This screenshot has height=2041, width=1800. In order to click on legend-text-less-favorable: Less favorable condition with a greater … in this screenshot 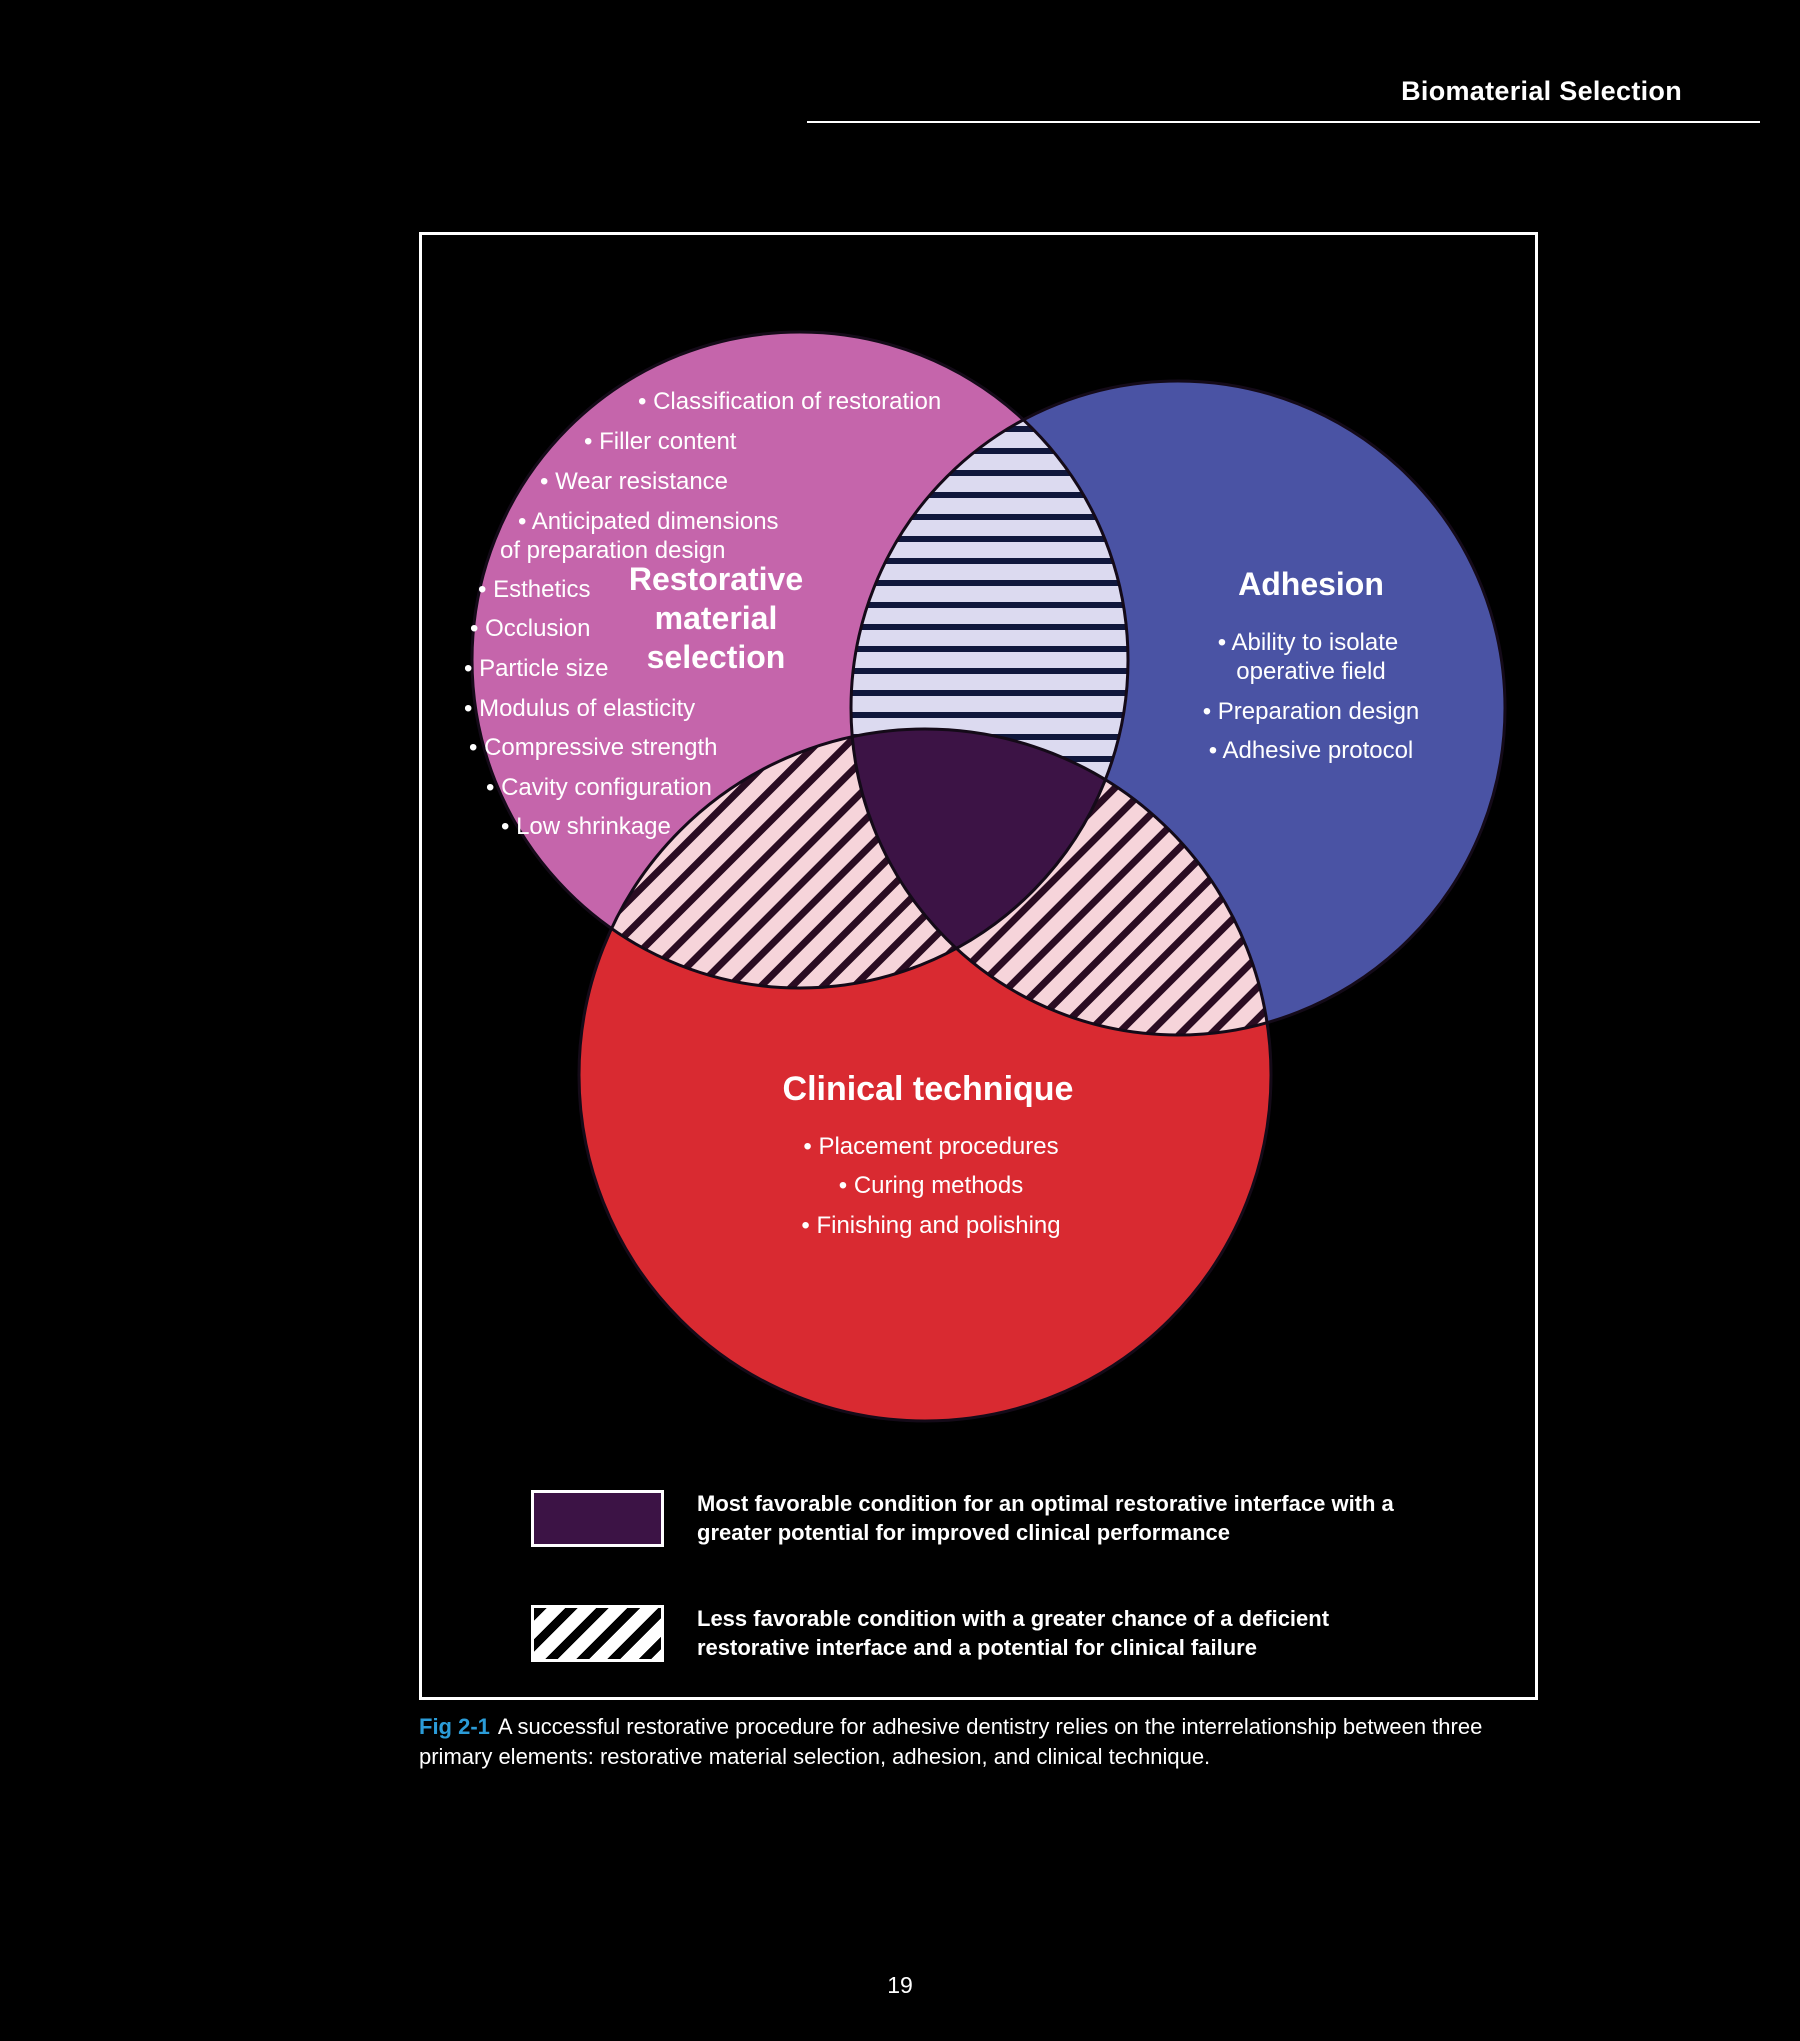, I will do `click(1013, 1633)`.